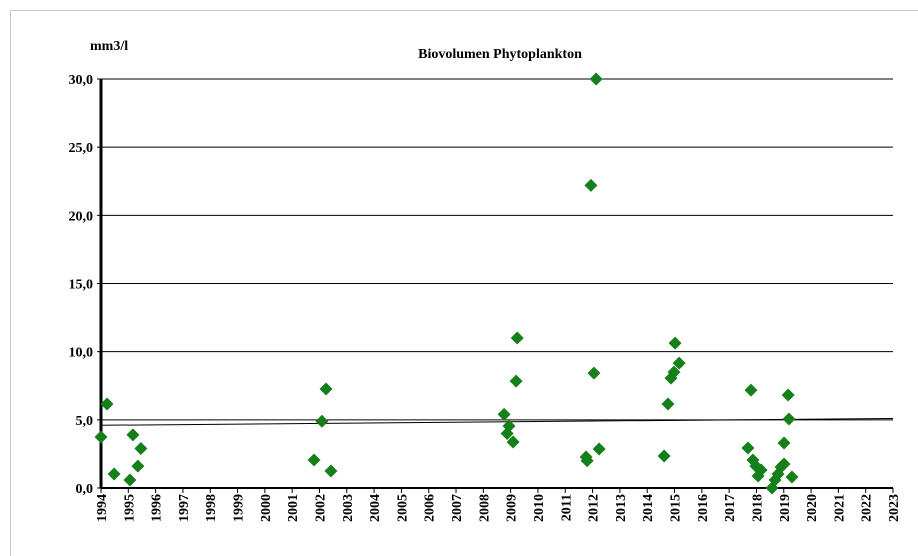  What do you see at coordinates (484, 508) in the screenshot?
I see `x-tick-label: 2008` at bounding box center [484, 508].